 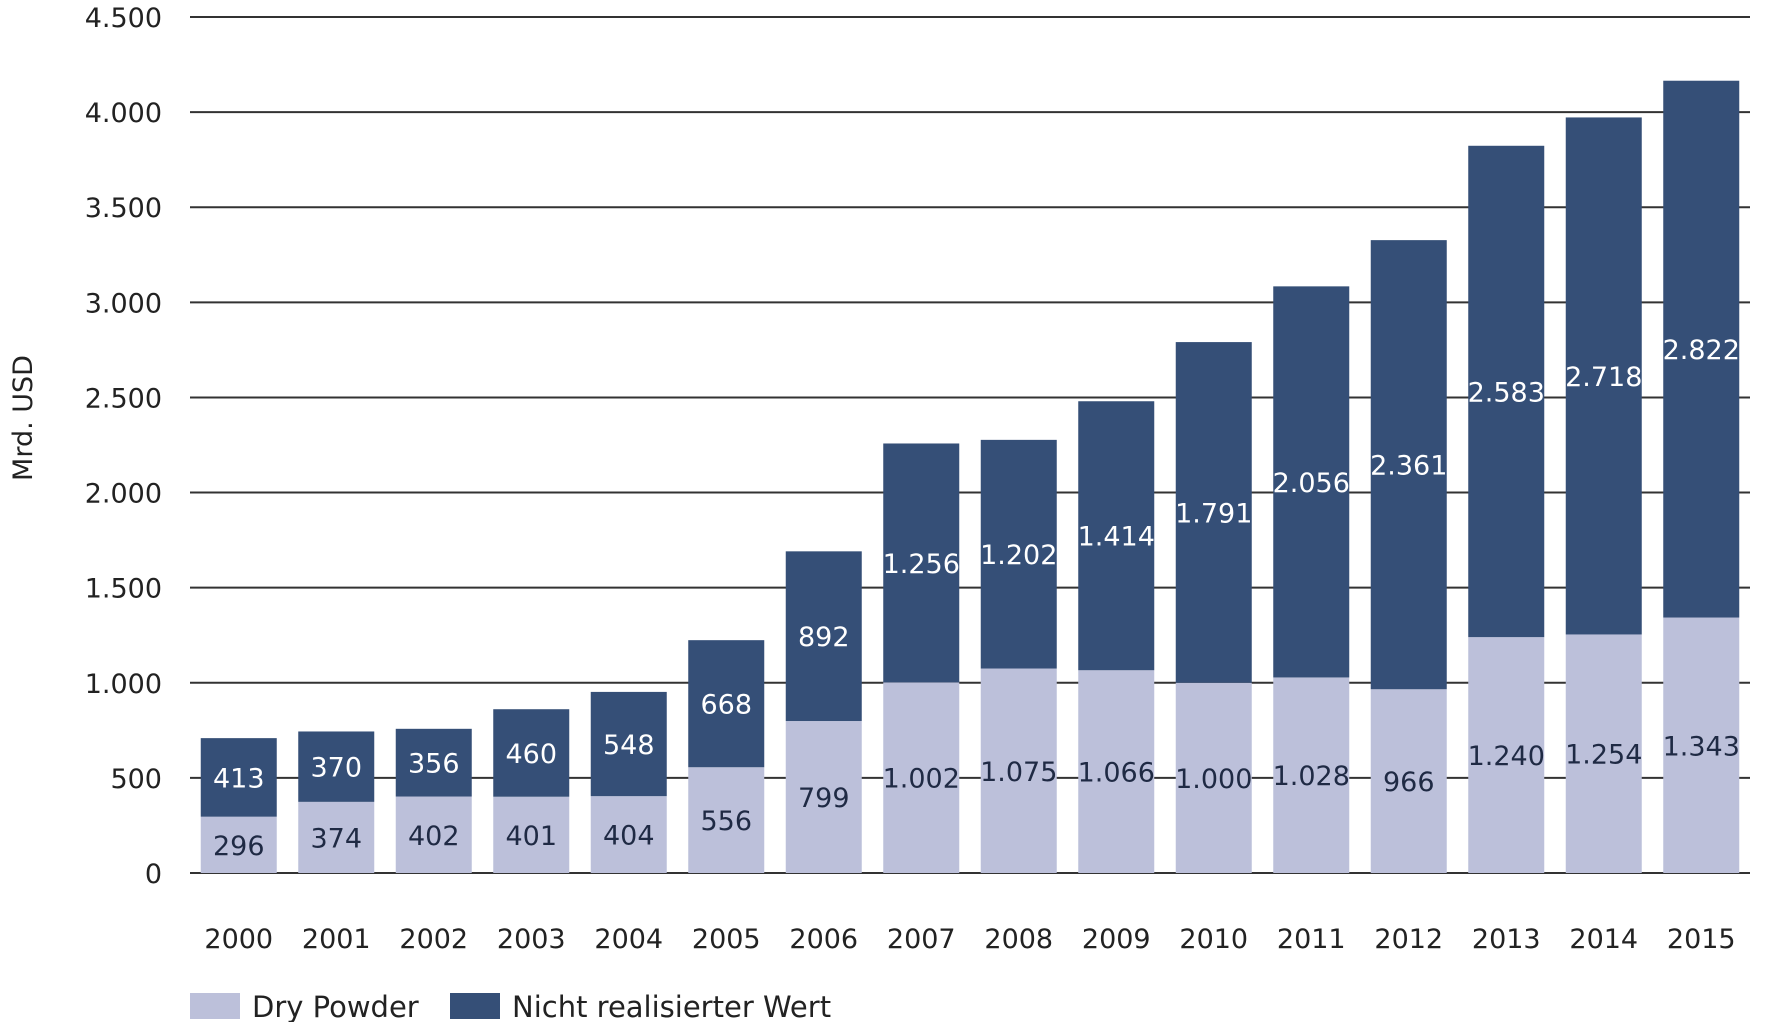 I want to click on bar-dry-powder-2003, so click(x=531, y=834).